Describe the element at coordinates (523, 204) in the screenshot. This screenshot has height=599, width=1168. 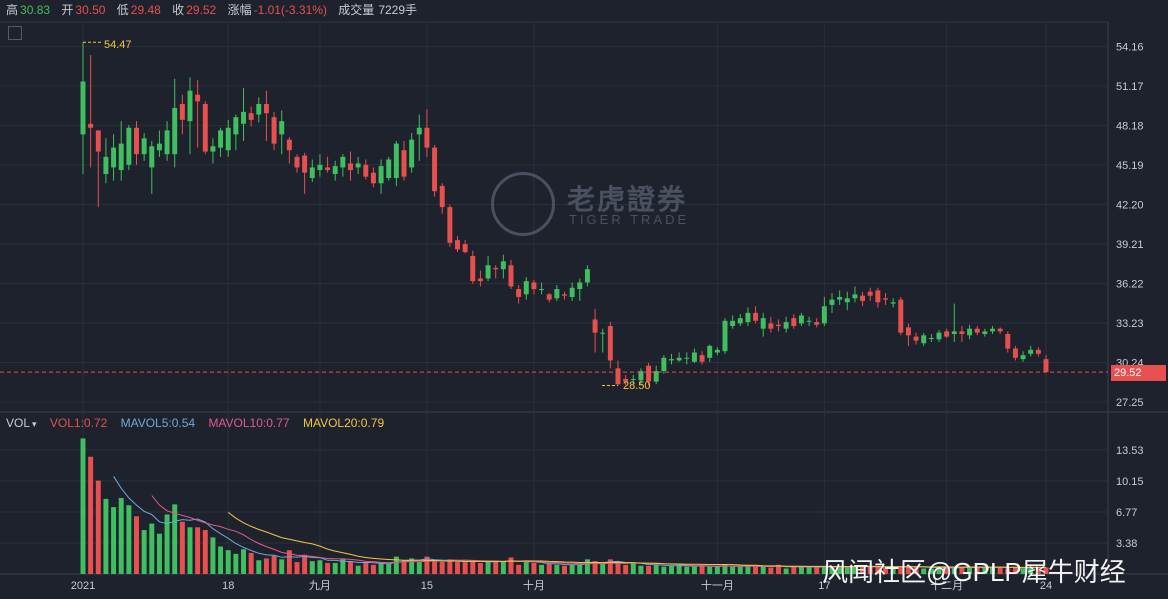
I see `tiger-logo-icon` at that location.